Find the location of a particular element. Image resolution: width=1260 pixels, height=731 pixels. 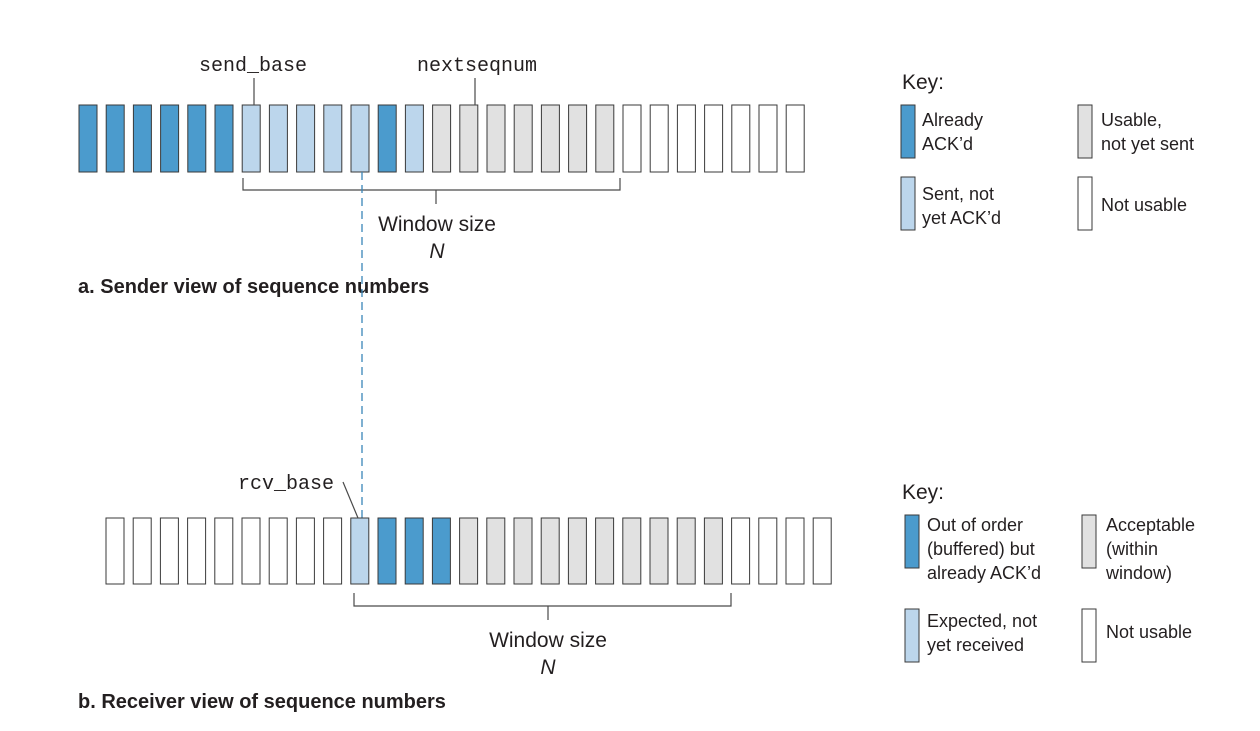

send-base-label: send_base is located at coordinates (253, 66).